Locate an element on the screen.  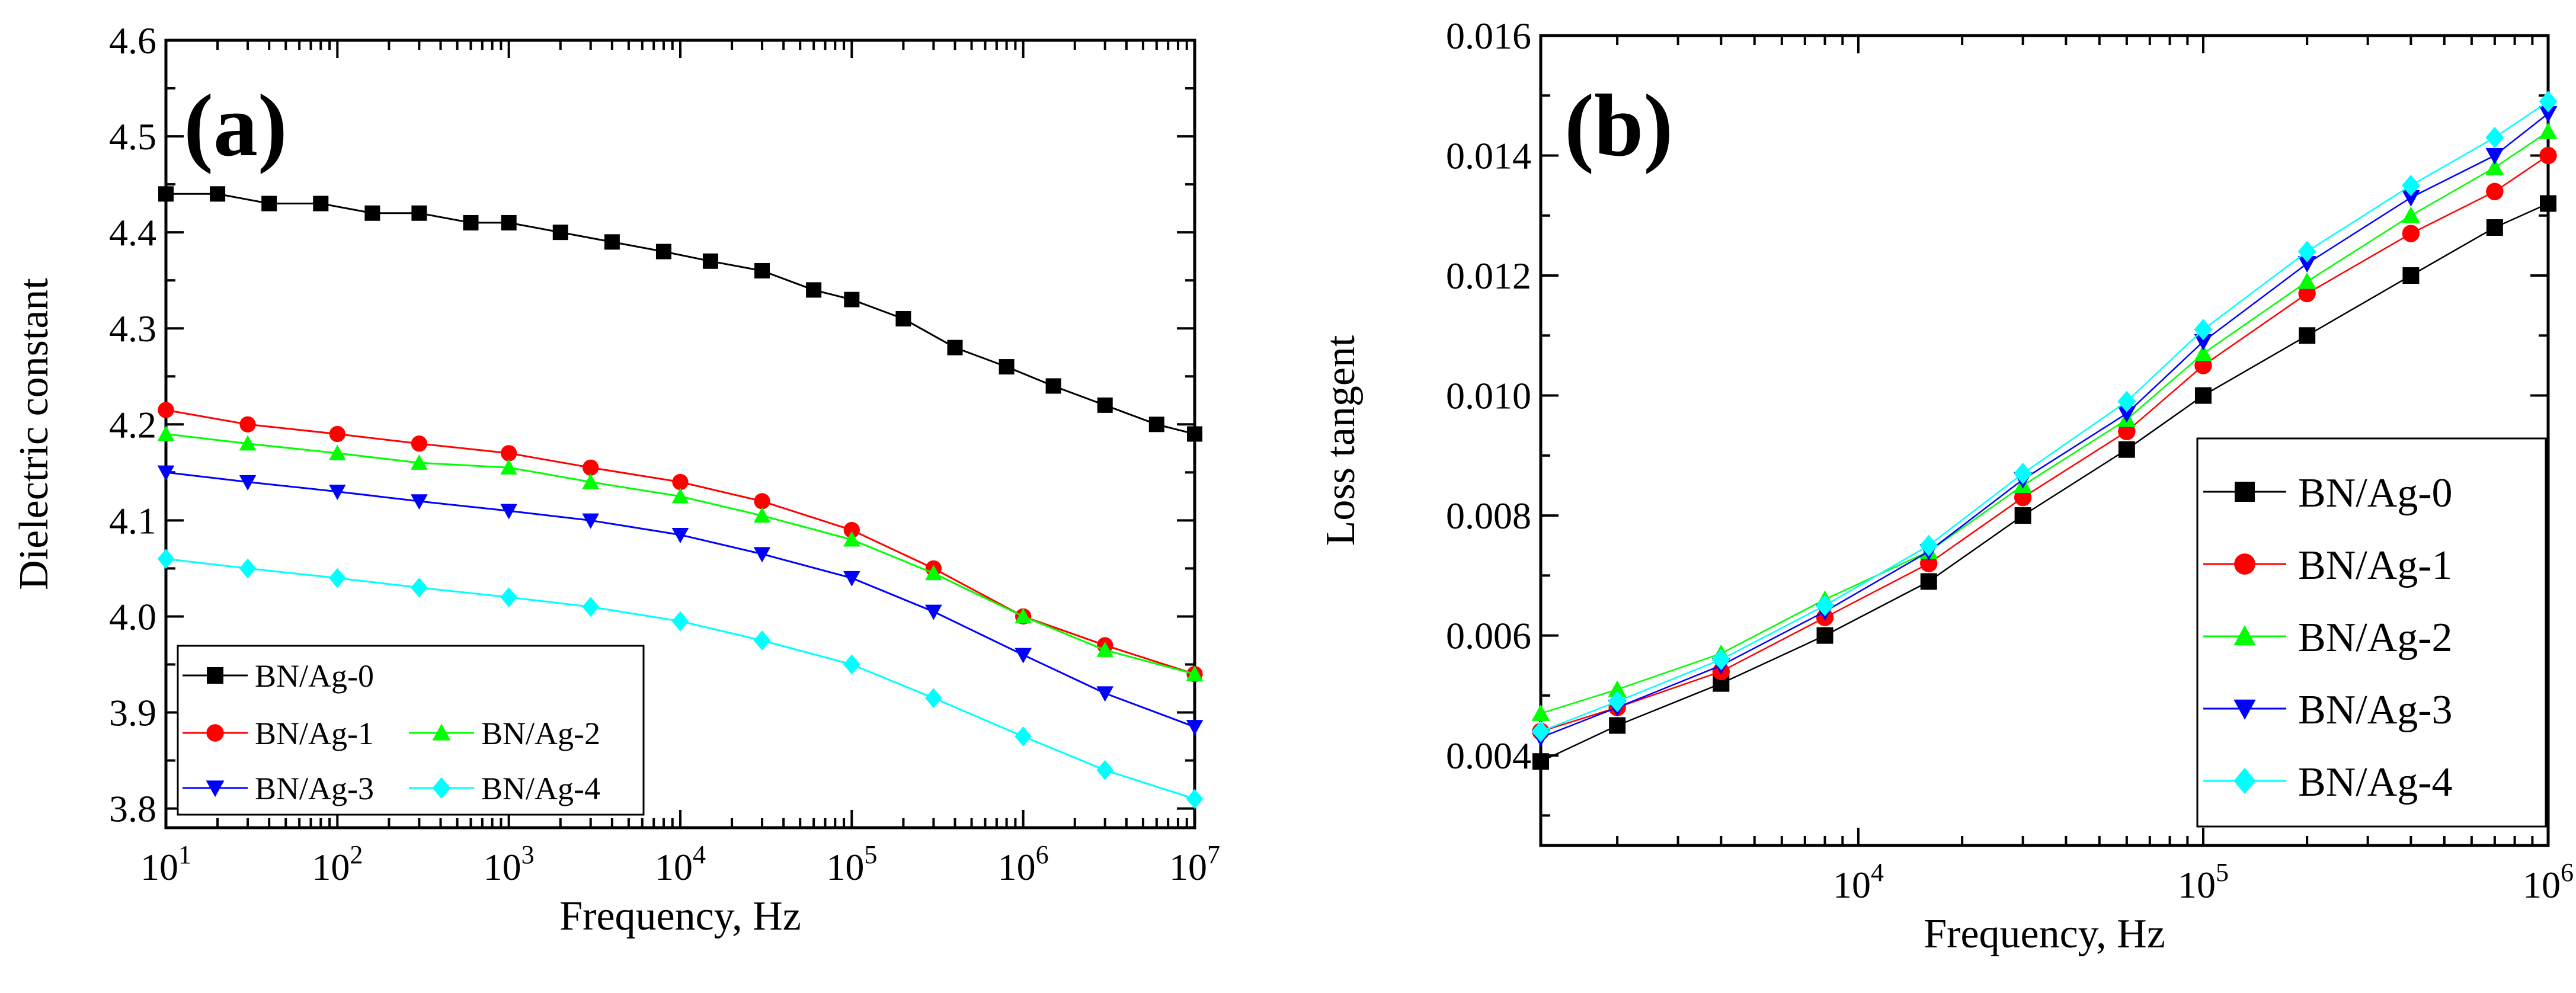
x-tick-label: 10⁵ is located at coordinates (851, 864).